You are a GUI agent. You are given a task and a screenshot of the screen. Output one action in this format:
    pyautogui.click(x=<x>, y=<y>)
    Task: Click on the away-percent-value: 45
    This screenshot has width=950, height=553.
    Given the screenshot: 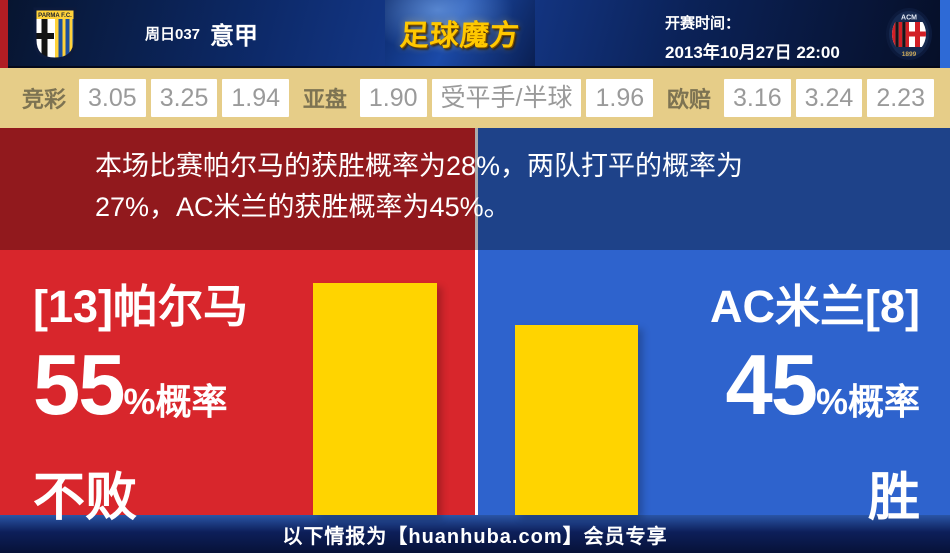 What is the action you would take?
    pyautogui.click(x=771, y=385)
    